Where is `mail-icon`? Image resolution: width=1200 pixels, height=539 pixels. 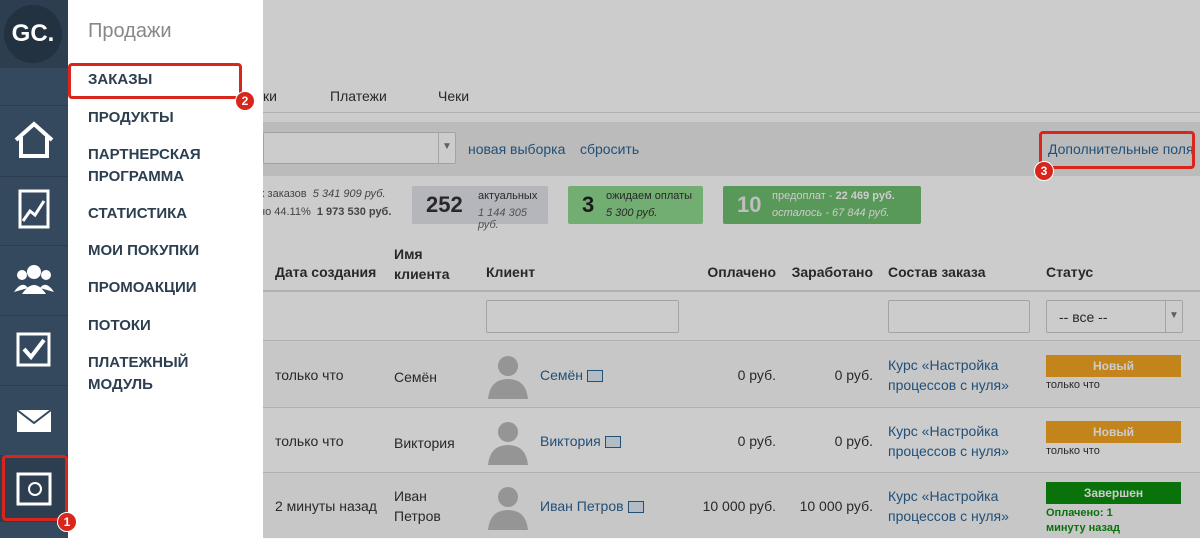
mail-icon is located at coordinates (34, 418).